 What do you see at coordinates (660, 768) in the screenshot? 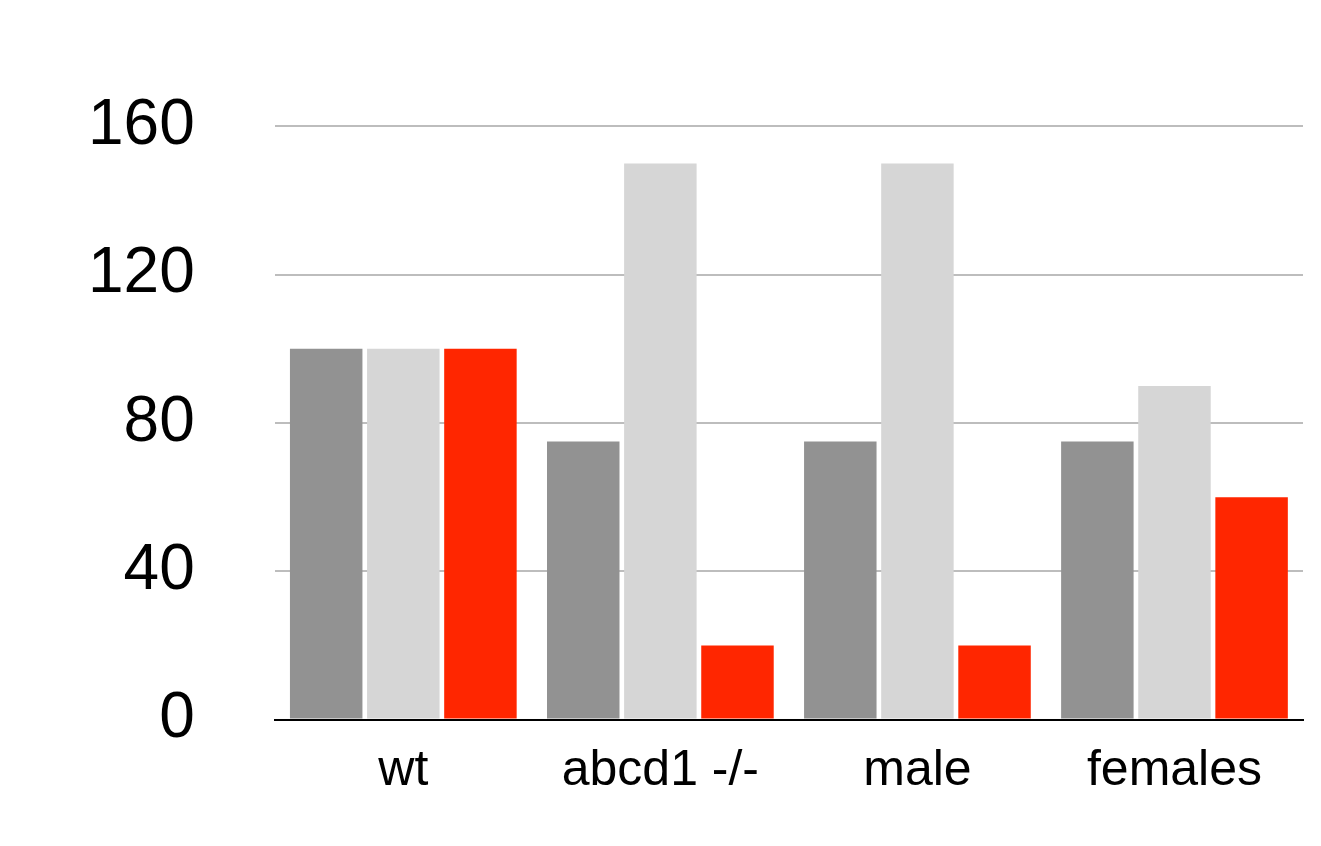
I see `x-tick-label: abcd1 -/-` at bounding box center [660, 768].